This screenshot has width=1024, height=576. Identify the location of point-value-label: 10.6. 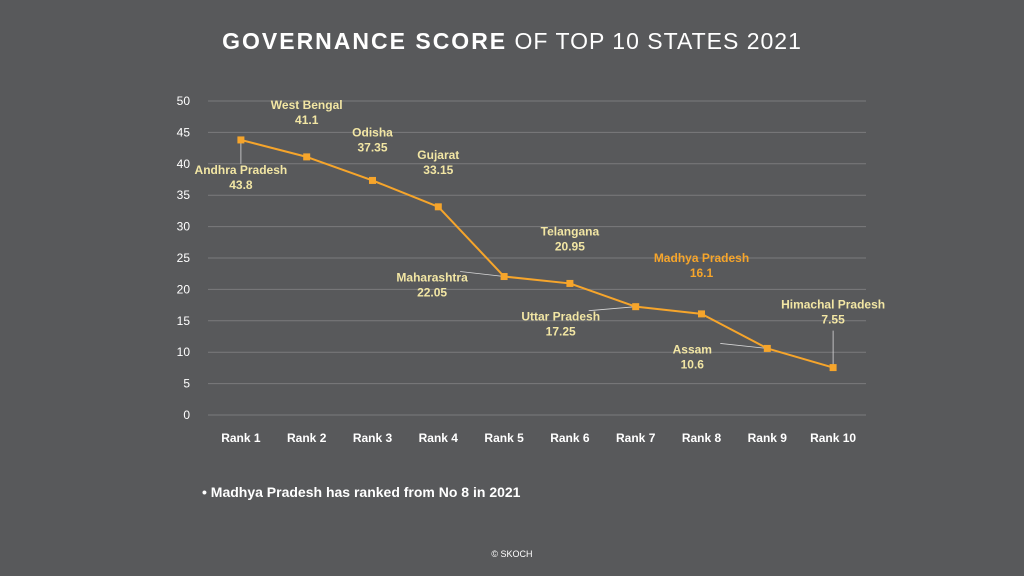
(693, 364).